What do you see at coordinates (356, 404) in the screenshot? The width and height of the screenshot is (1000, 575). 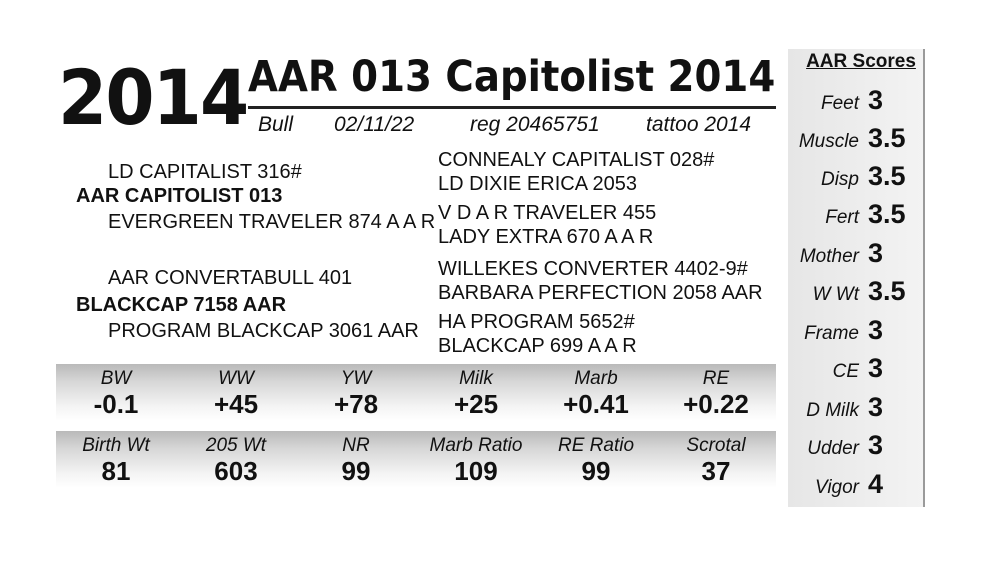 I see `epd-value: +78` at bounding box center [356, 404].